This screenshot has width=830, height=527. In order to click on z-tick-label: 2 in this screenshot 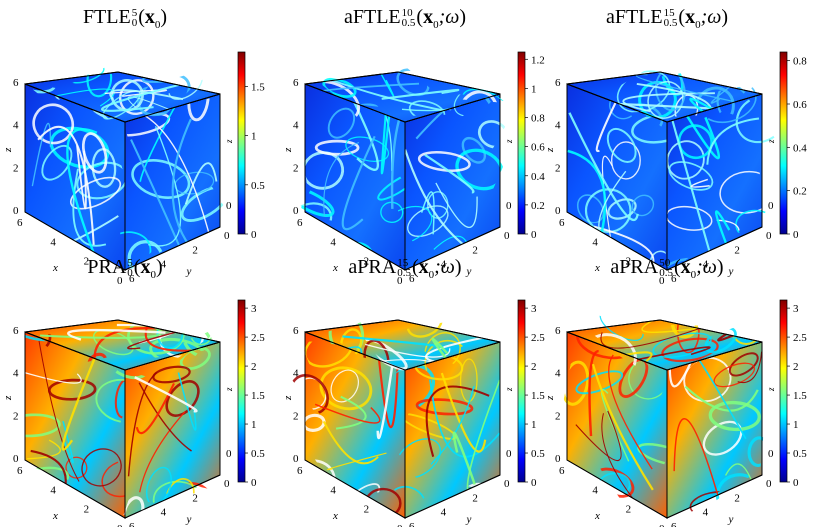, I will do `click(558, 416)`.